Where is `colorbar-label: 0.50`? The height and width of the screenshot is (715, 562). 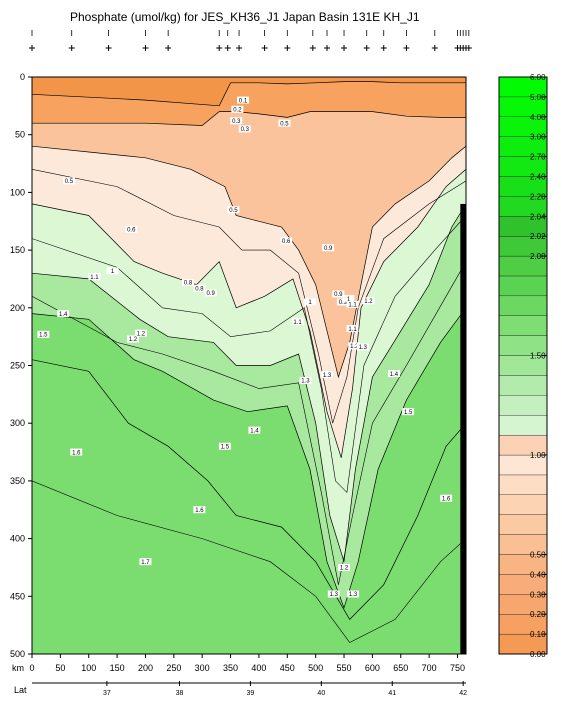 colorbar-label: 0.50 is located at coordinates (538, 555).